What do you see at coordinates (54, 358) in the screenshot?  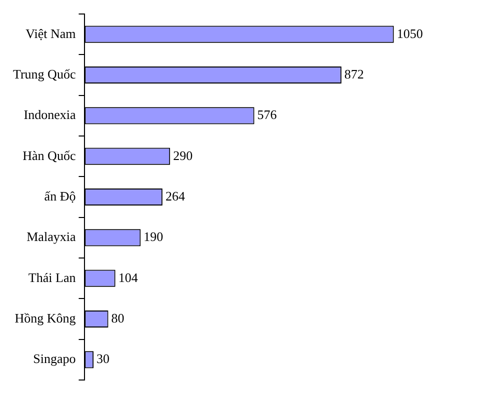 I see `y-tick-label: Singapo` at bounding box center [54, 358].